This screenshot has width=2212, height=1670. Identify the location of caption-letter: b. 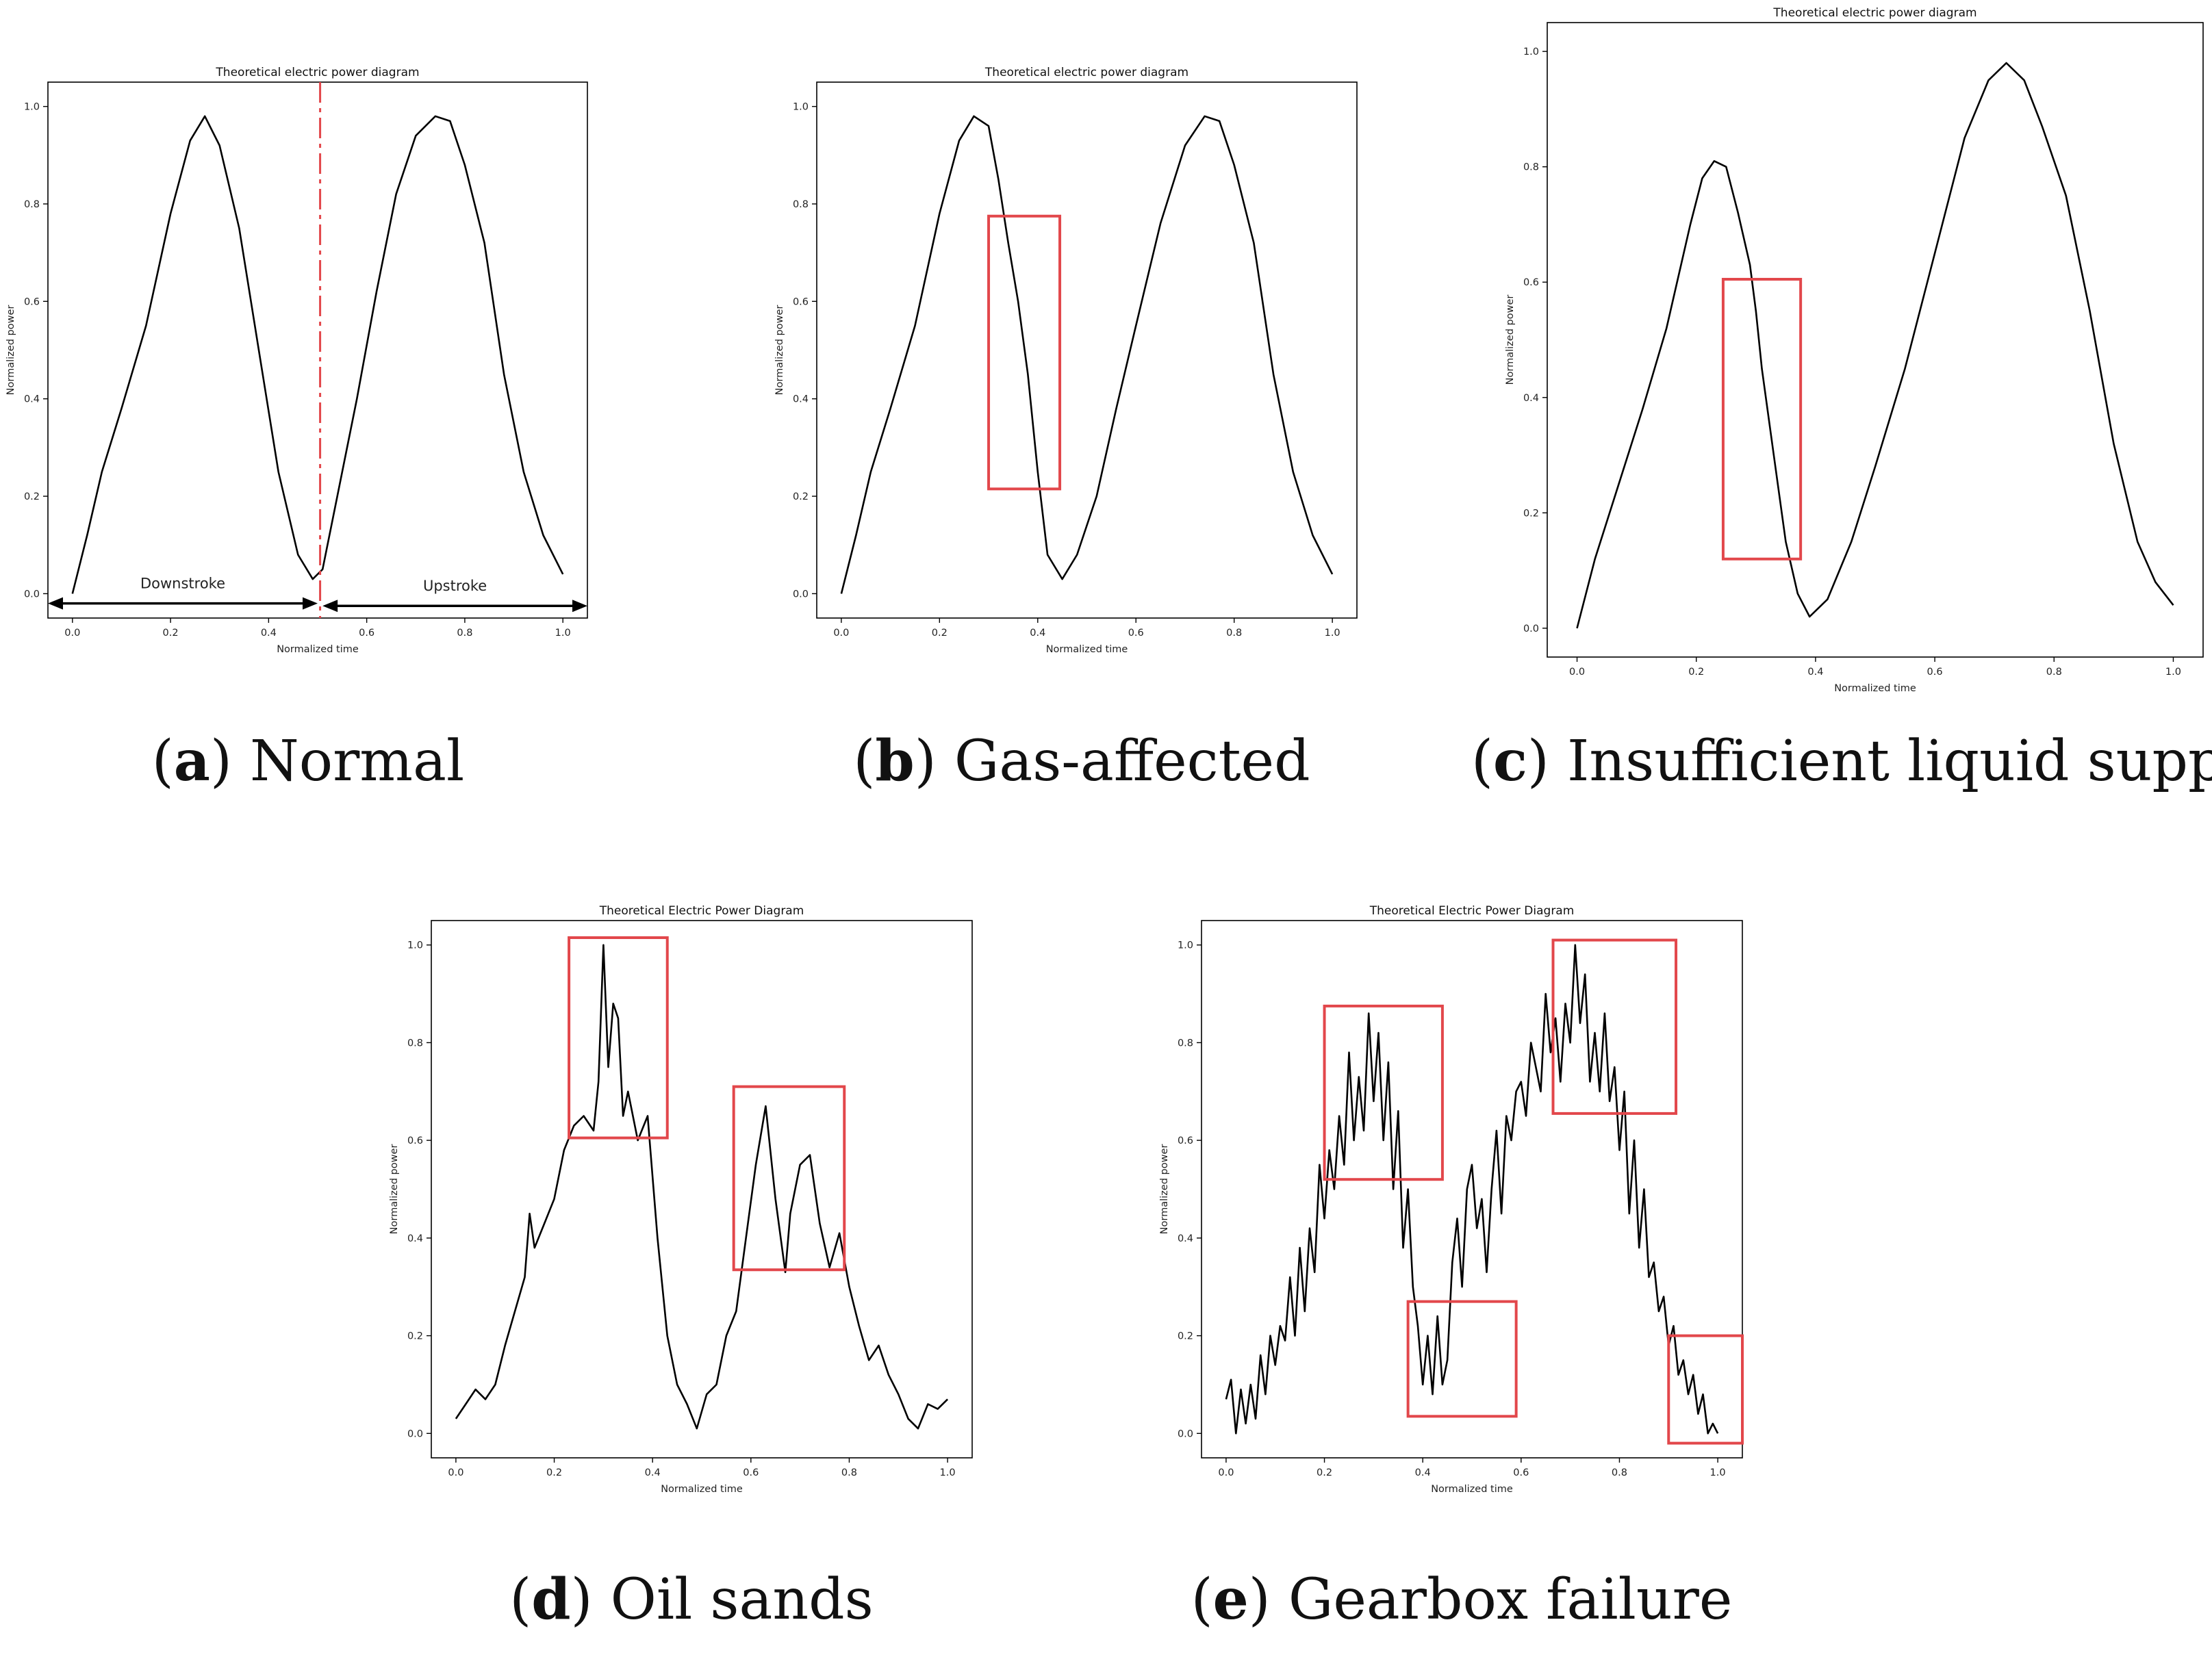
(895, 761).